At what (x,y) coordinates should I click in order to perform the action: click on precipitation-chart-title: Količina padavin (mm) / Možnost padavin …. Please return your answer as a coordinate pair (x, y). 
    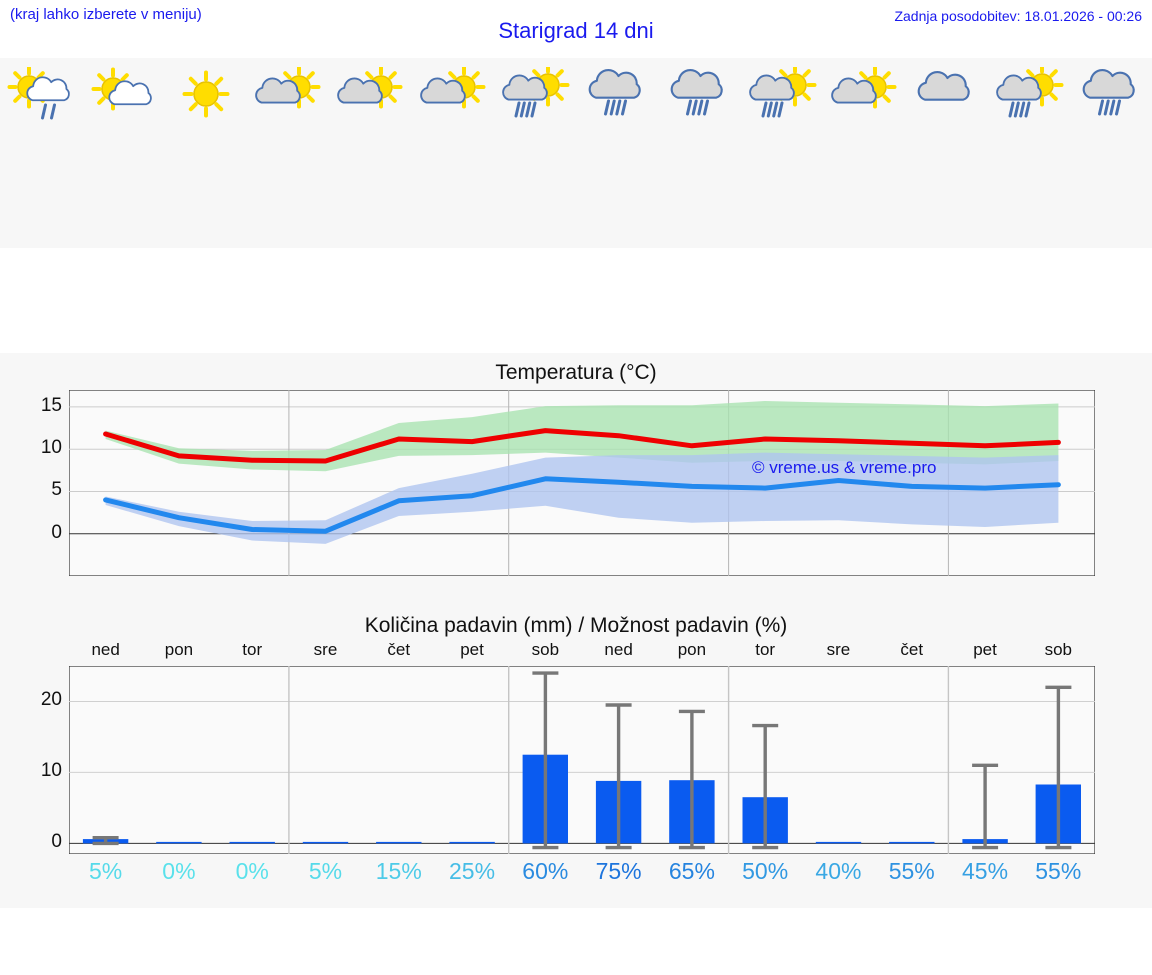
    Looking at the image, I should click on (576, 625).